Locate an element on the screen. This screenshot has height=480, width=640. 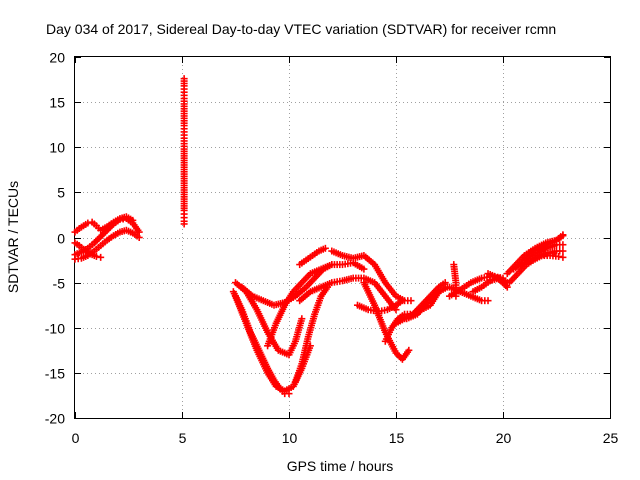
series-arc-a1 is located at coordinates (107, 244).